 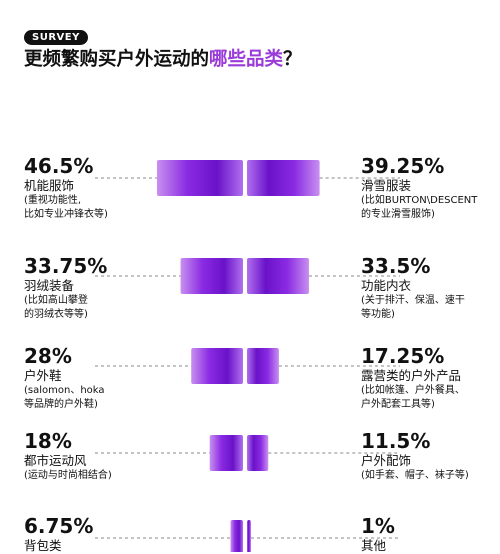 I want to click on left-category-note: (运动与时尚相结合), so click(x=68, y=475).